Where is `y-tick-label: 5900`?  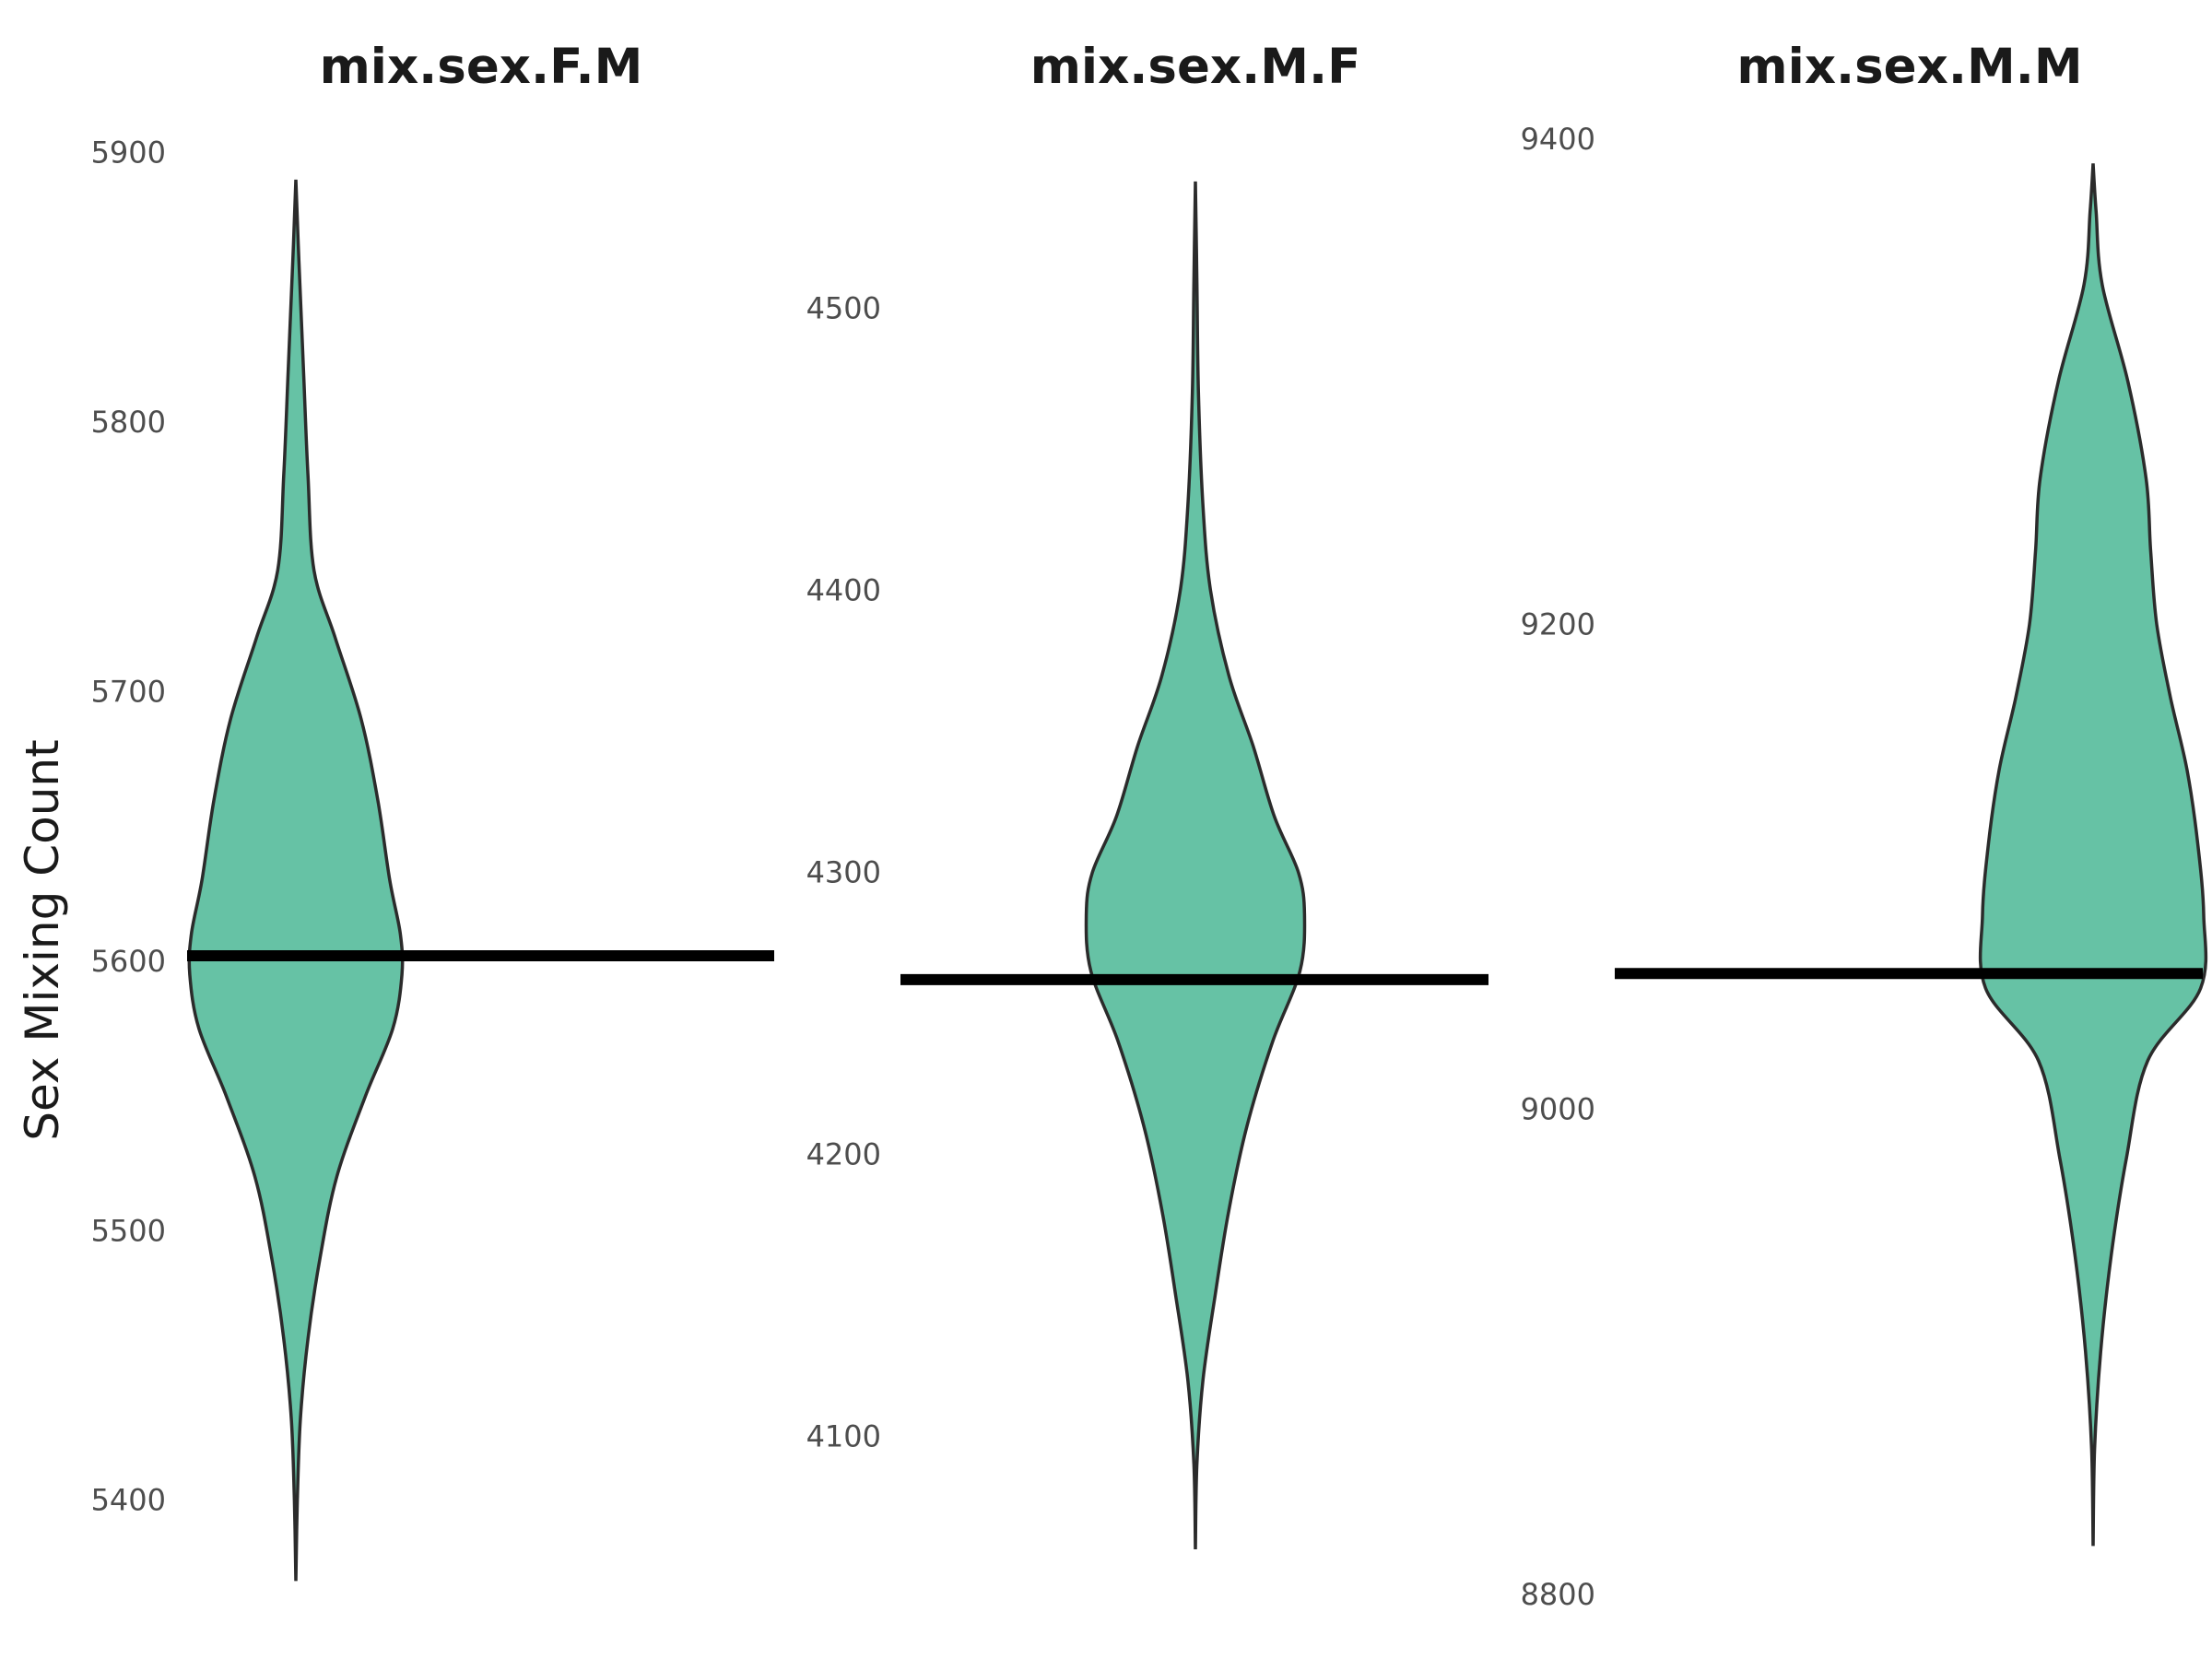 y-tick-label: 5900 is located at coordinates (128, 153).